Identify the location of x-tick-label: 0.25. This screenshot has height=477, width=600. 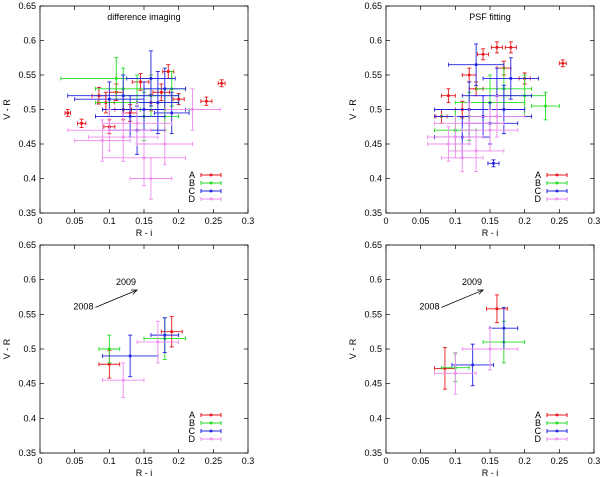
(560, 221).